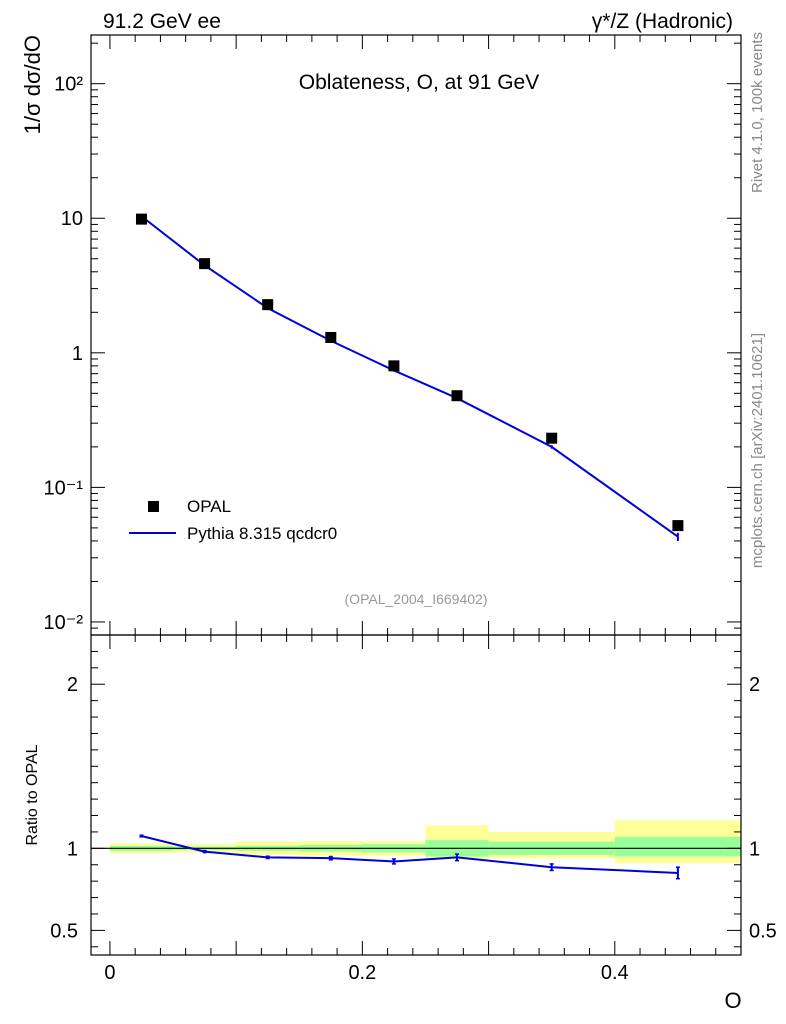 The image size is (786, 1024). I want to click on x-tick-label: 0.2, so click(362, 973).